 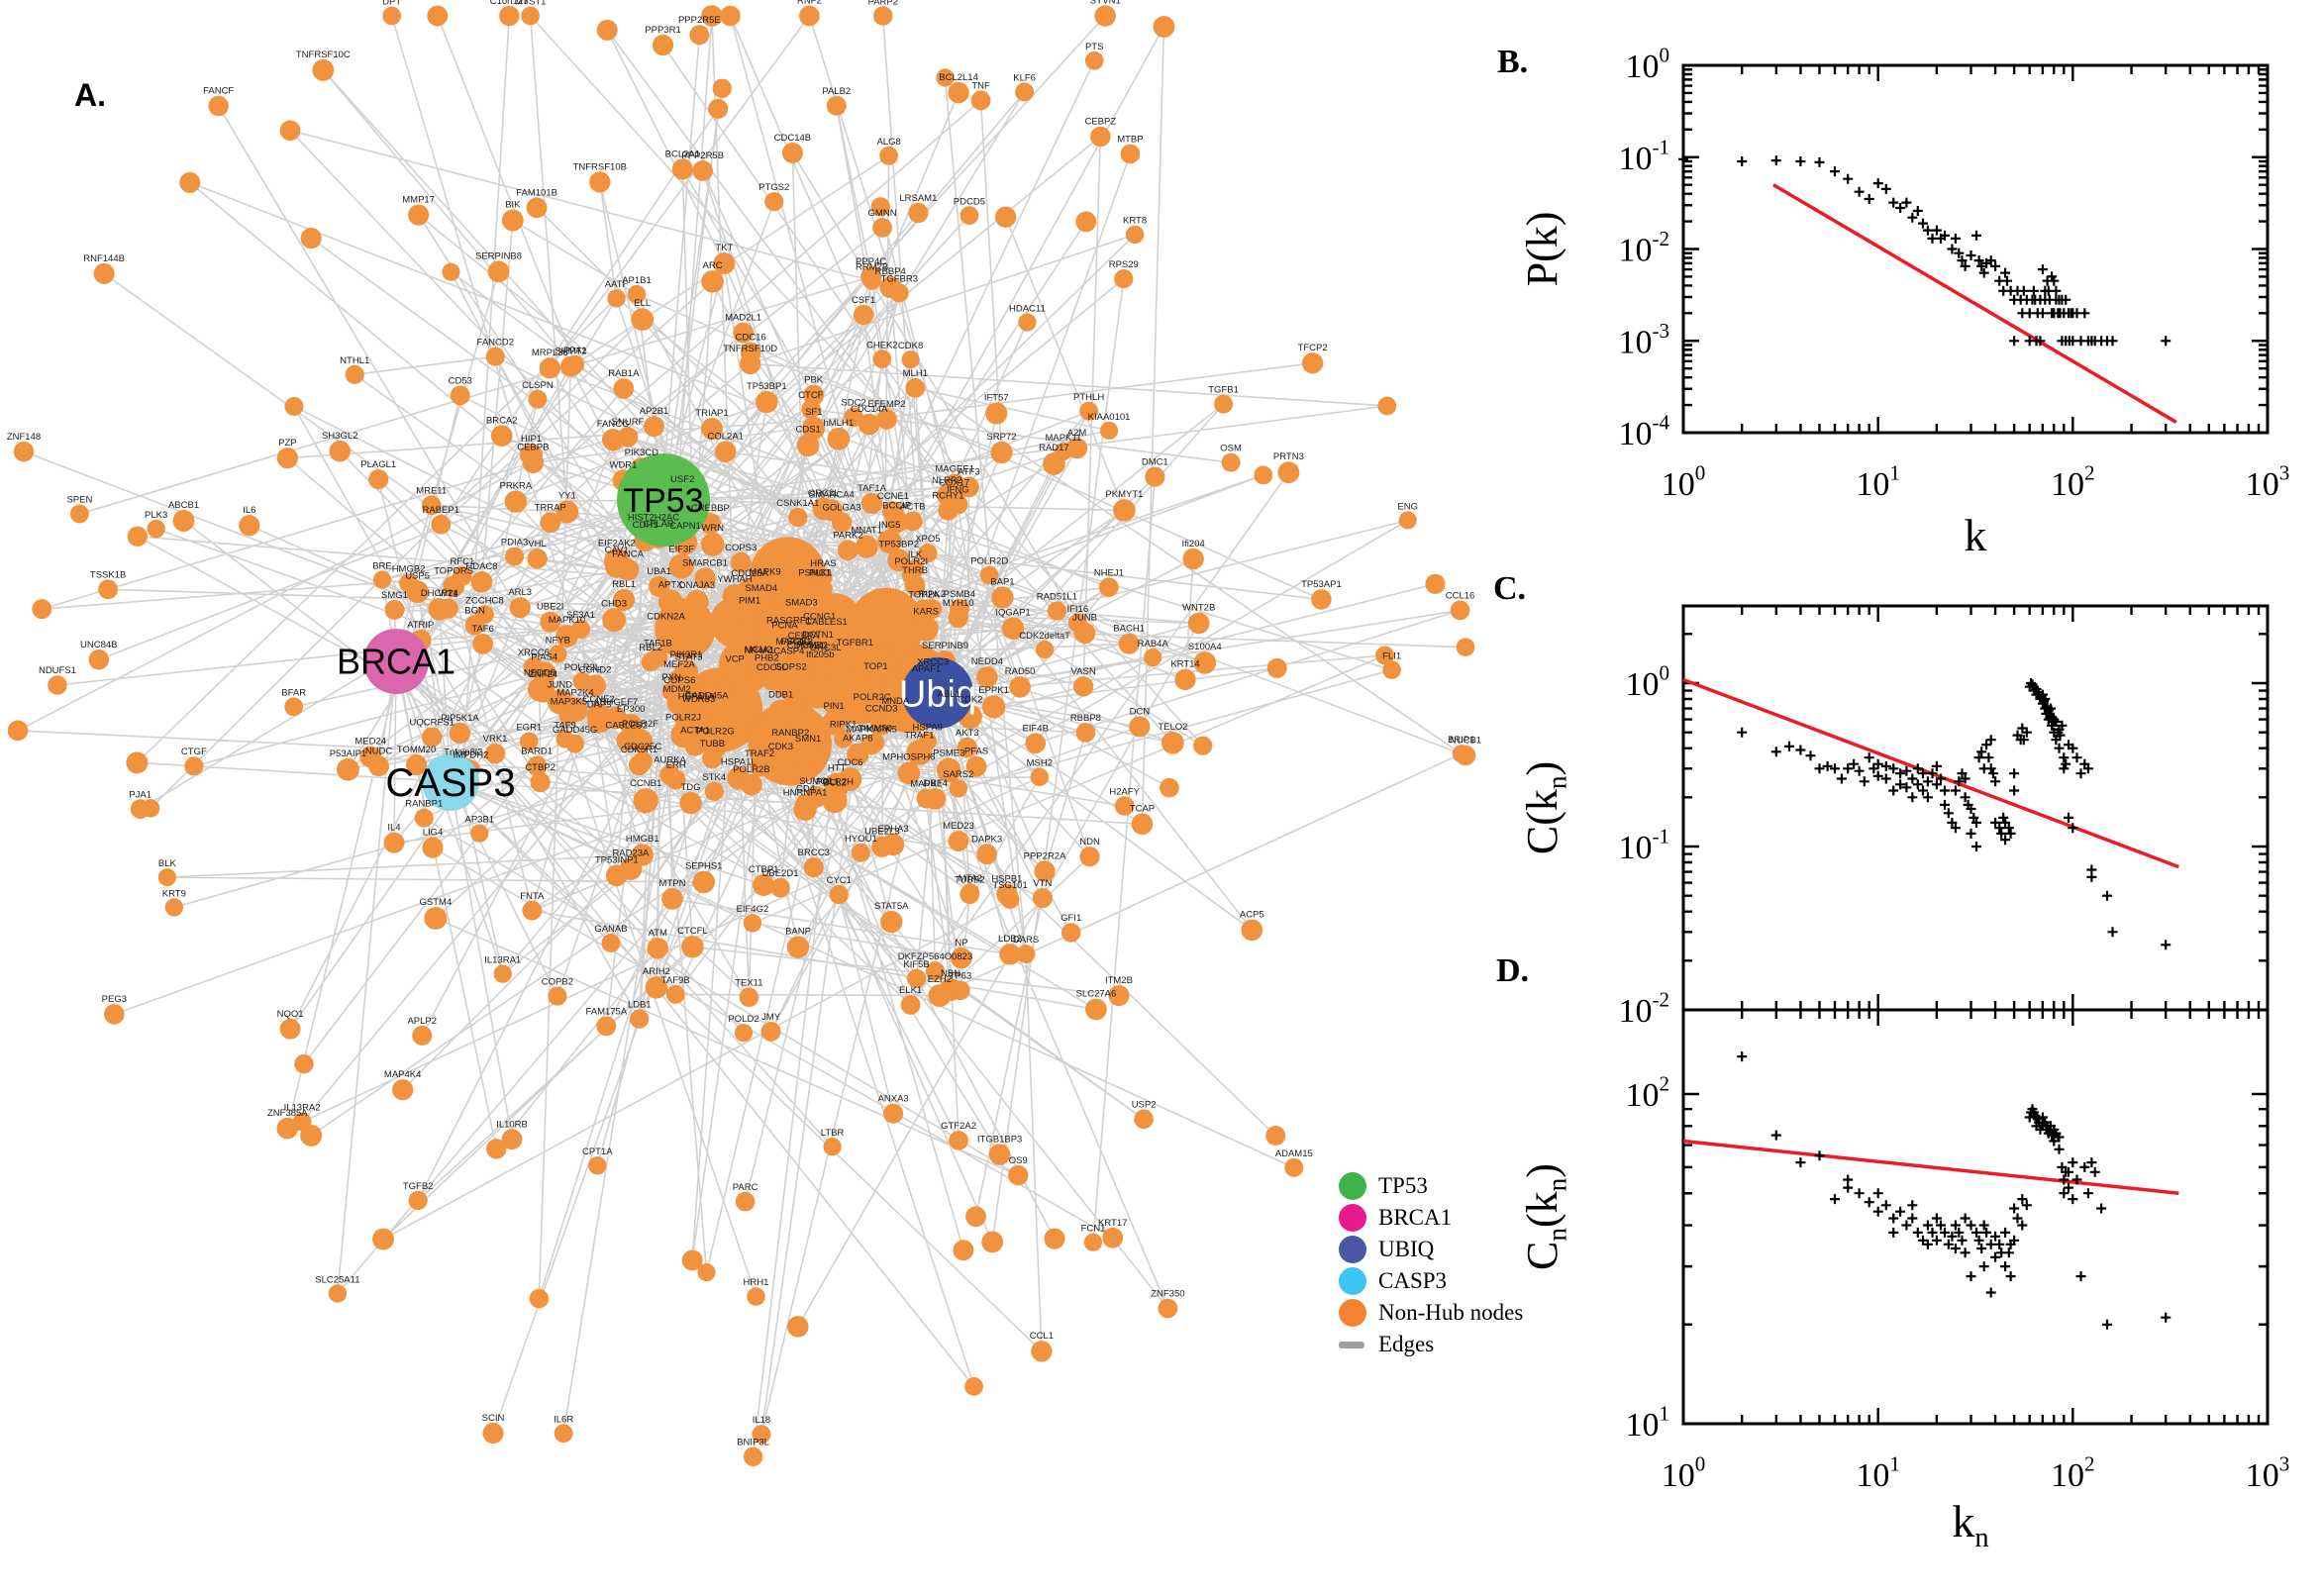 I want to click on node-label: DAPK3, so click(x=986, y=839).